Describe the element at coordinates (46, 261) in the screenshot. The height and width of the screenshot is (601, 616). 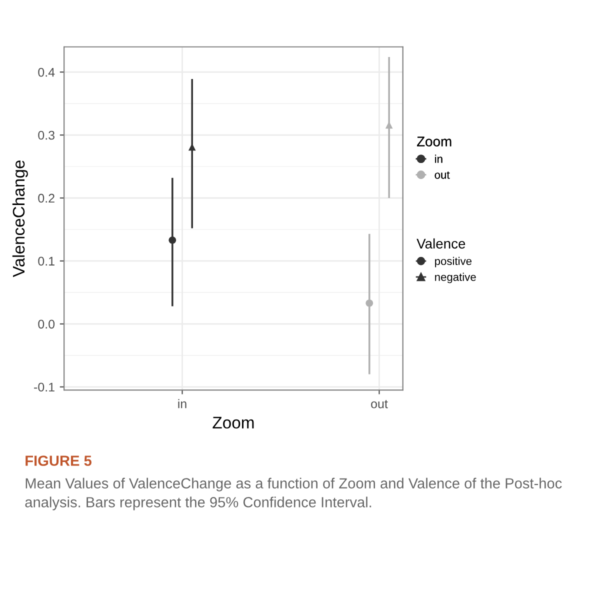
I see `y-tick-label: 0.1` at that location.